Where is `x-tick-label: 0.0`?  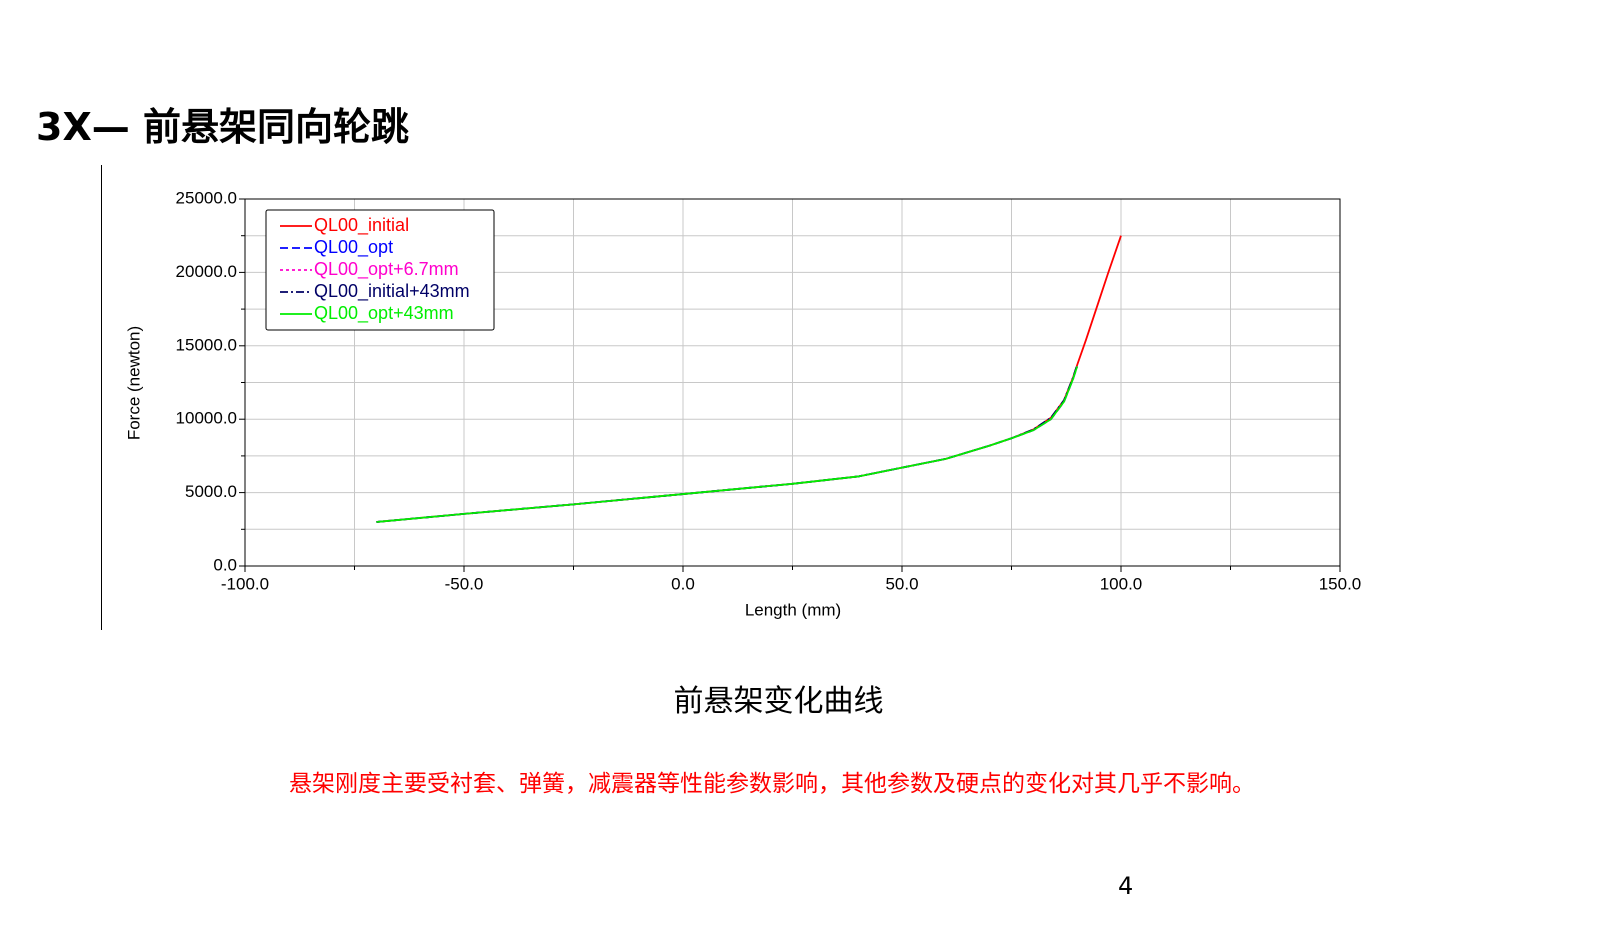 x-tick-label: 0.0 is located at coordinates (683, 583).